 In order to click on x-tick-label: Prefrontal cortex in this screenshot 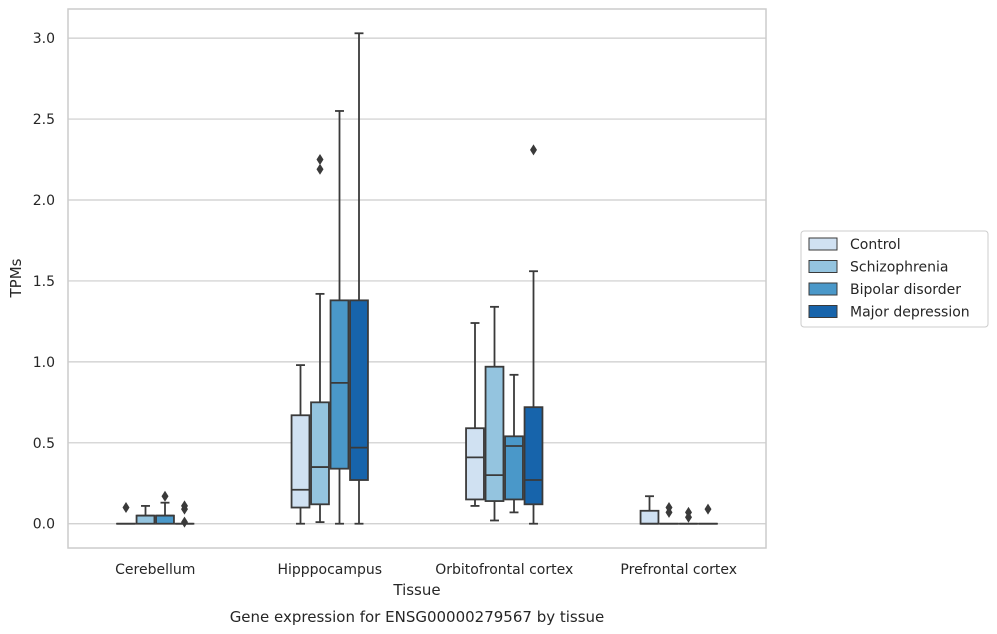, I will do `click(678, 570)`.